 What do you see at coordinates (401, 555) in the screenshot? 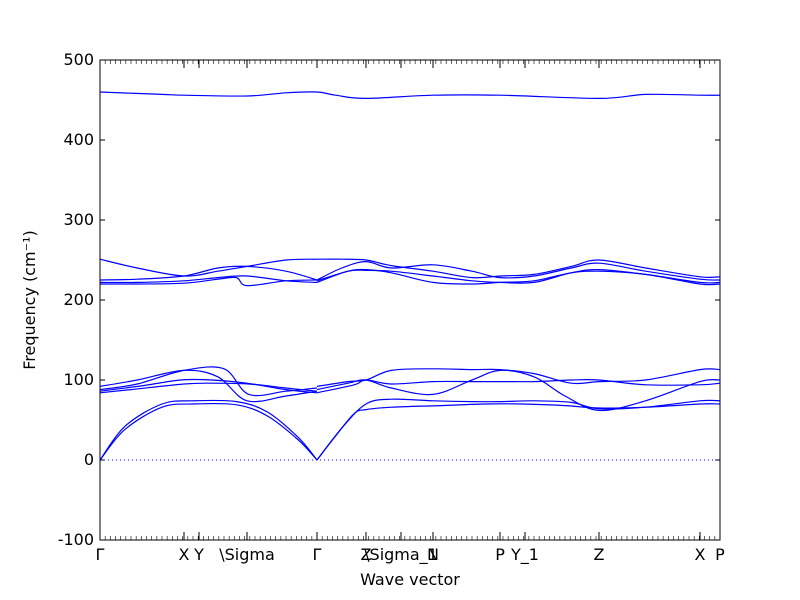
I see `x-tick-label: \Sigma_1` at bounding box center [401, 555].